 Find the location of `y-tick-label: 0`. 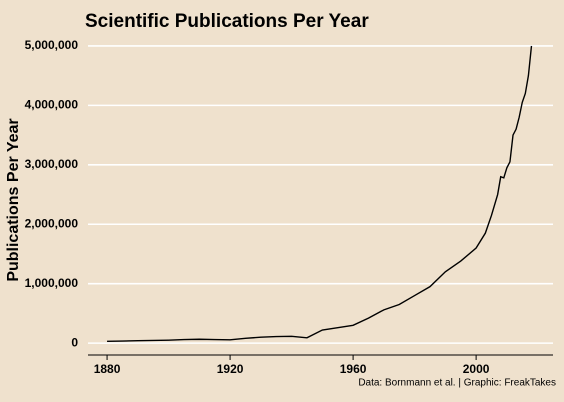

y-tick-label: 0 is located at coordinates (74, 342).